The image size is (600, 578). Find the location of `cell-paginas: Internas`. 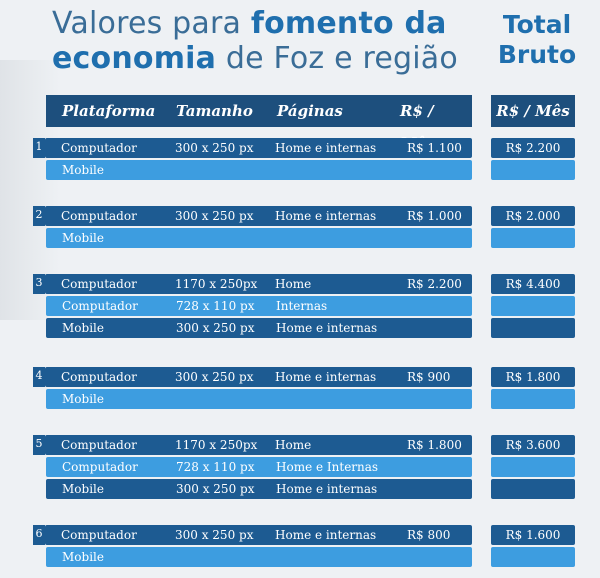

cell-paginas: Internas is located at coordinates (302, 306).